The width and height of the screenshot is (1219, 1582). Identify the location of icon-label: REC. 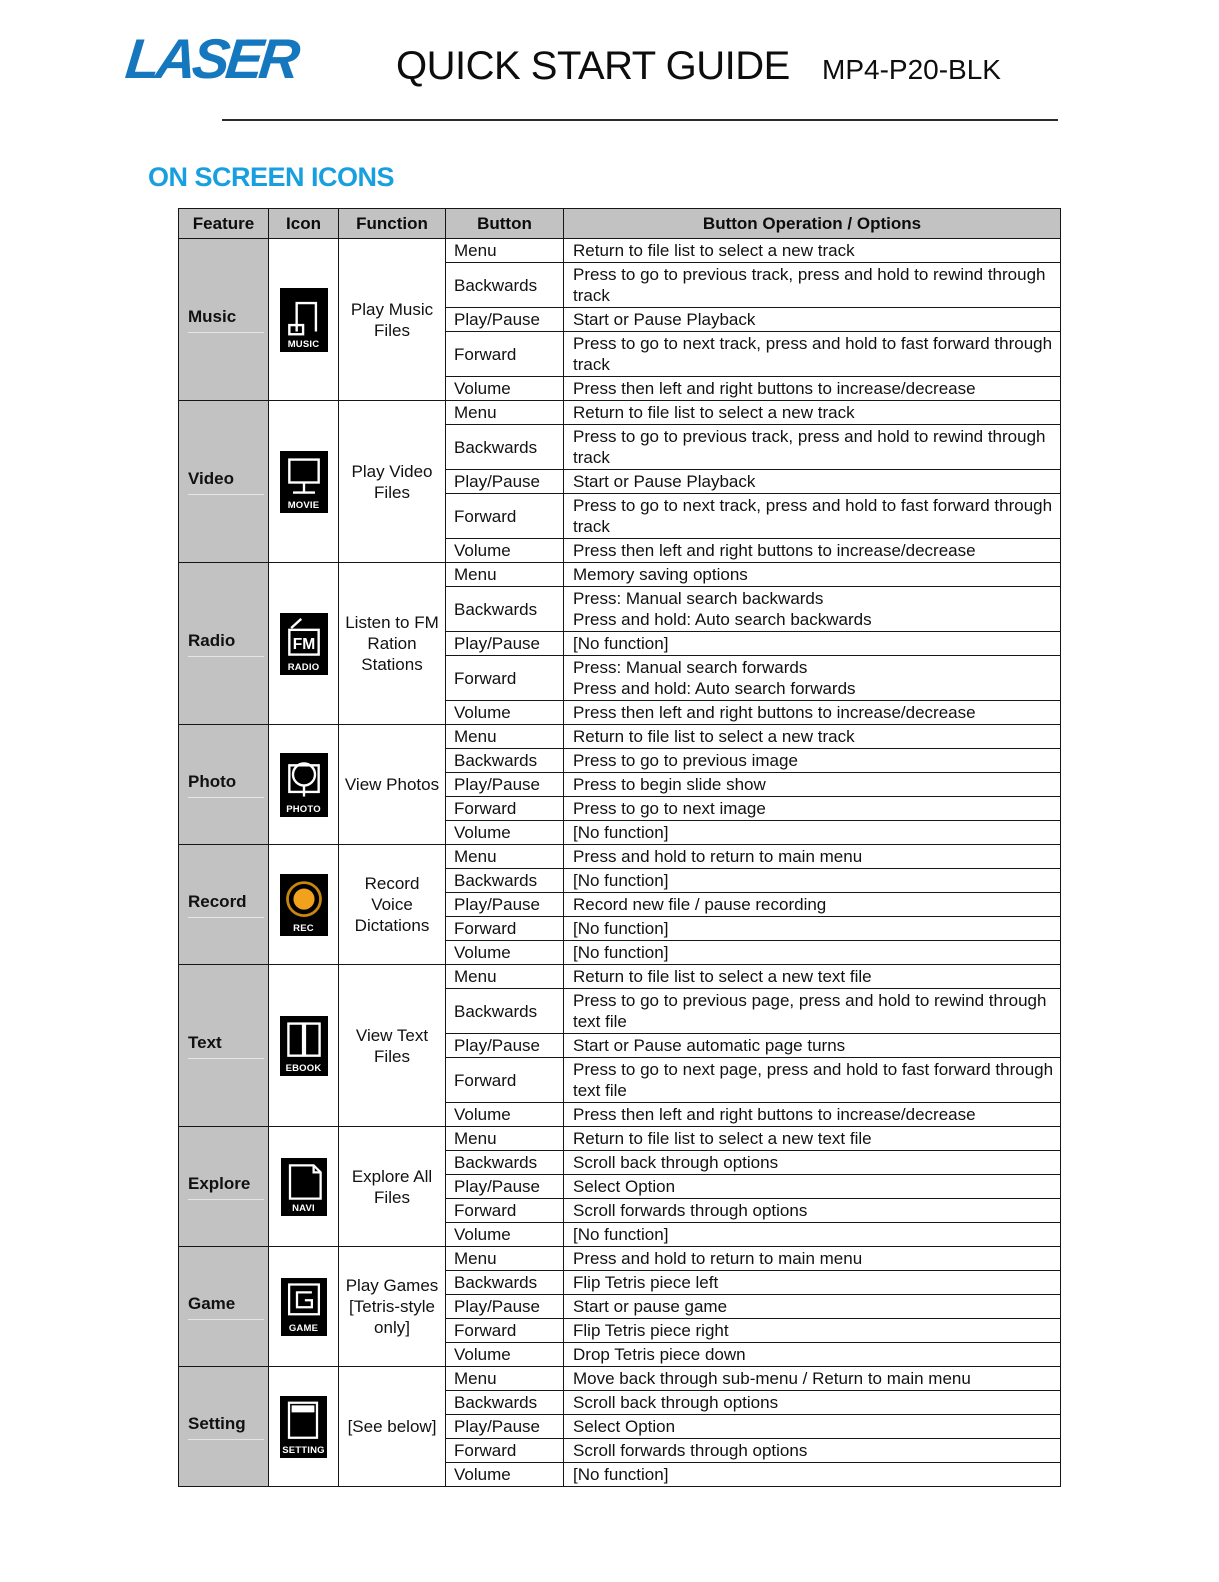
(303, 928).